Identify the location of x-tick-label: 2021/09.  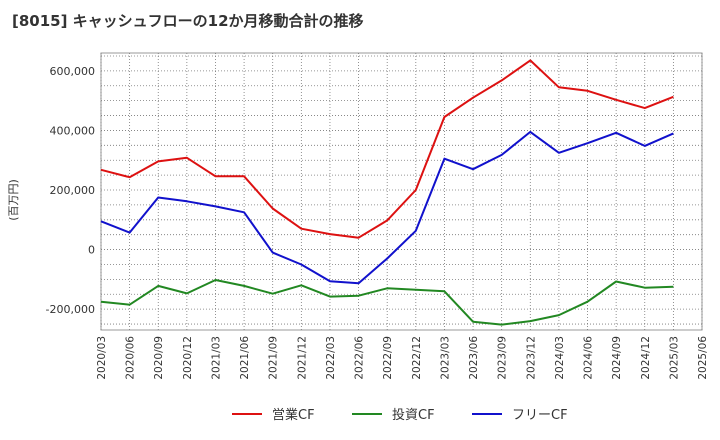
(274, 358).